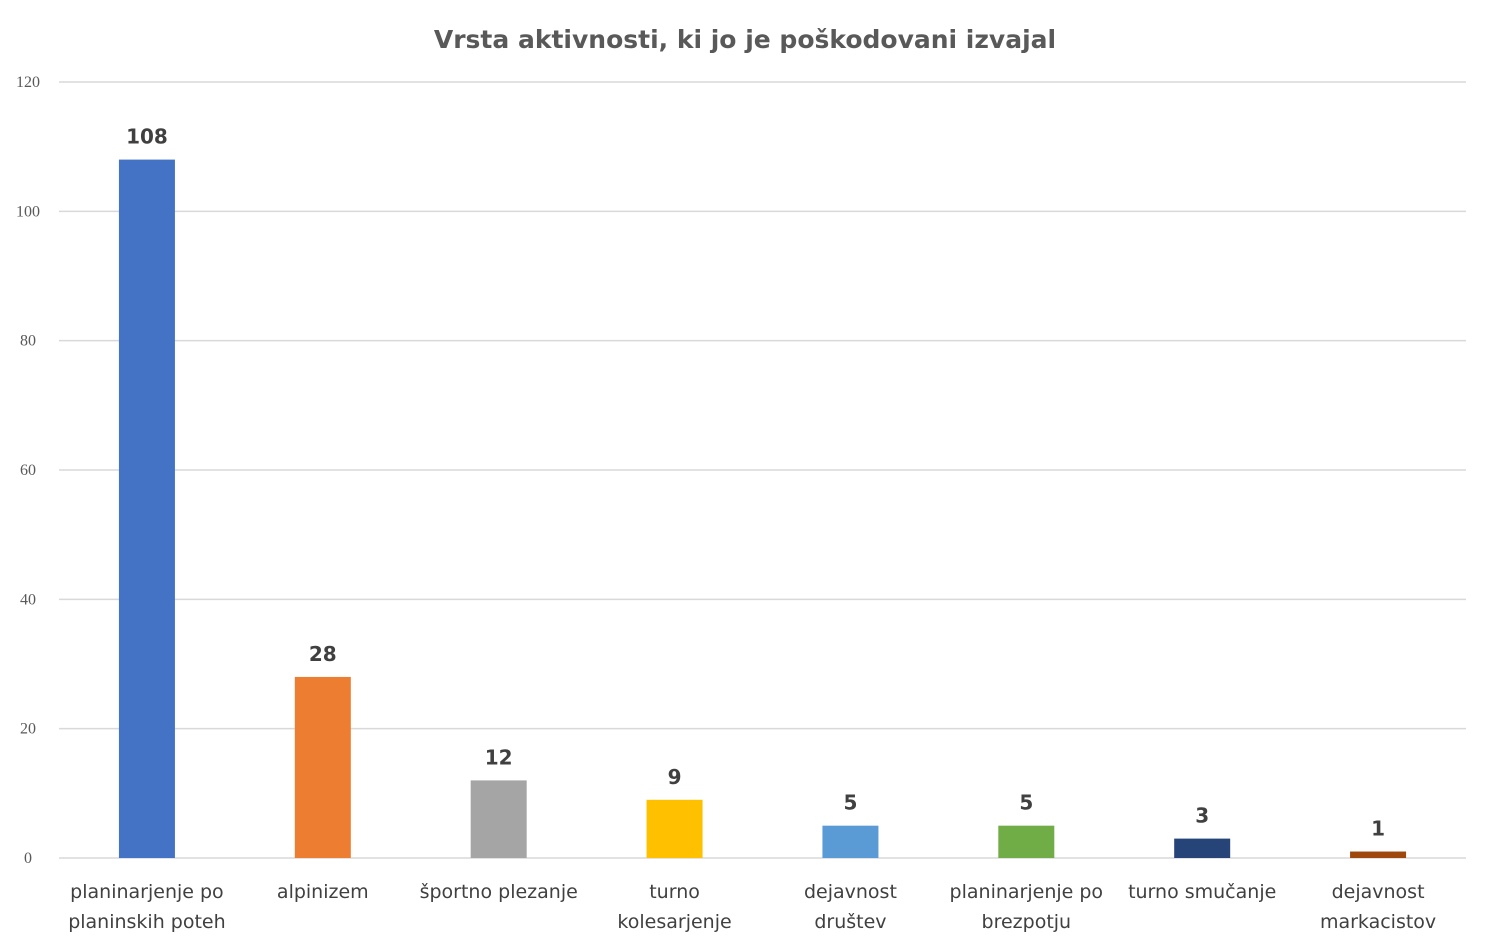 The width and height of the screenshot is (1489, 949). I want to click on y-tick-label: 40, so click(28, 599).